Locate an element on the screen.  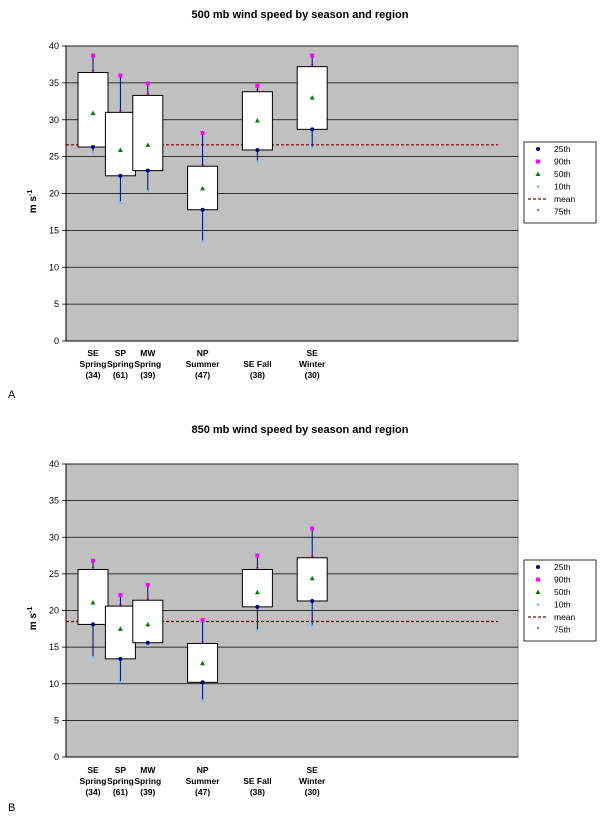
x-category-label: SP is located at coordinates (121, 353).